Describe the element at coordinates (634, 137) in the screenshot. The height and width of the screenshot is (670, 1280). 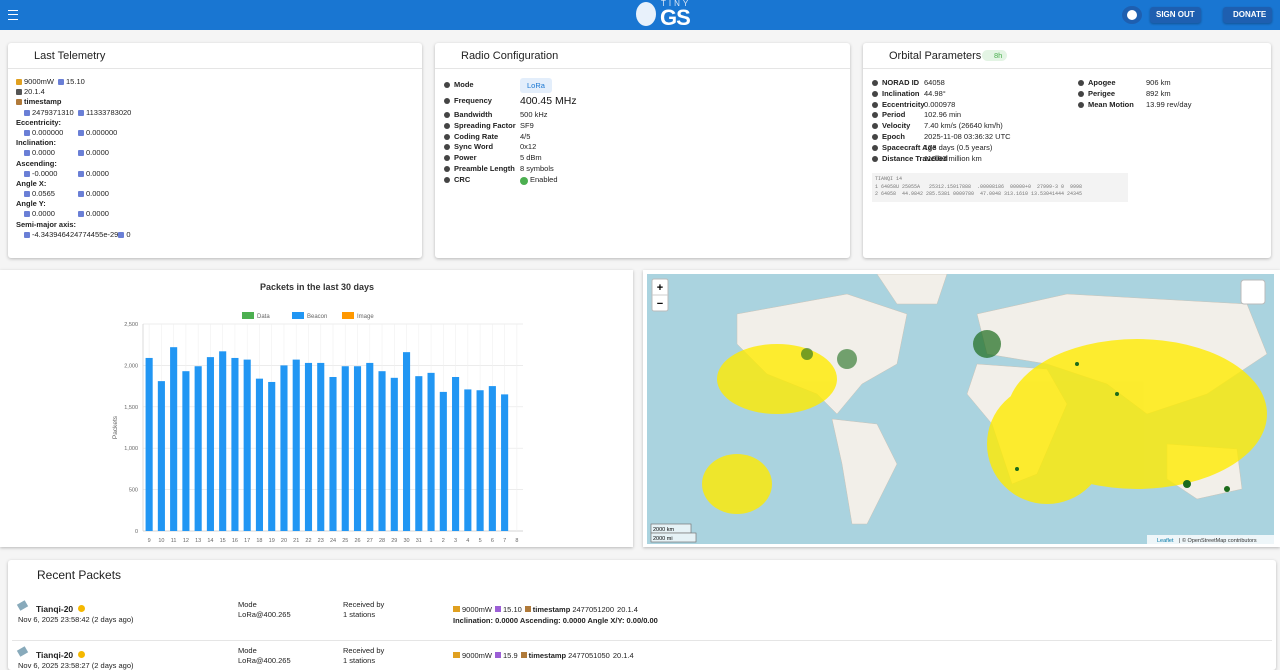
I see `config-row: Coding Rate 4/5` at that location.